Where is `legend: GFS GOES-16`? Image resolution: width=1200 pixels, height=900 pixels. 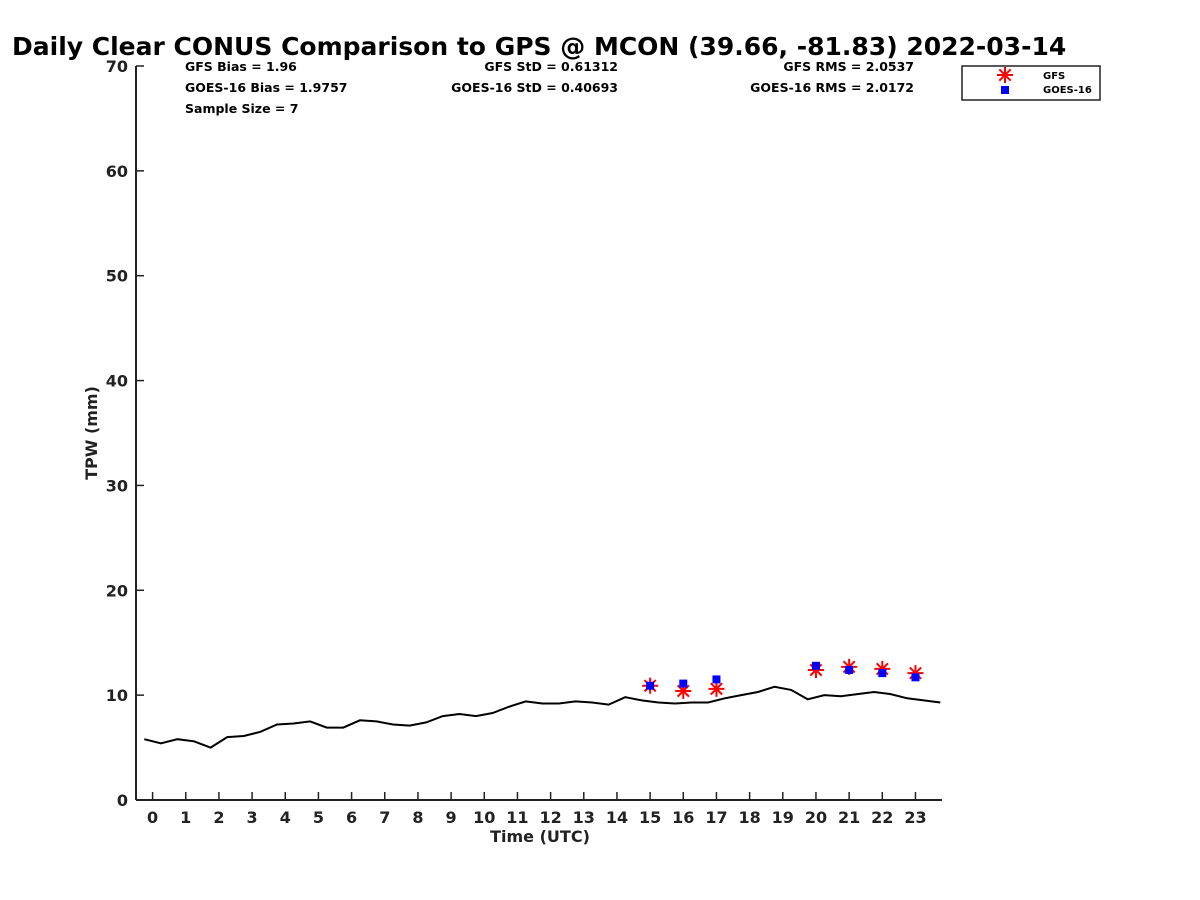 legend: GFS GOES-16 is located at coordinates (1031, 83).